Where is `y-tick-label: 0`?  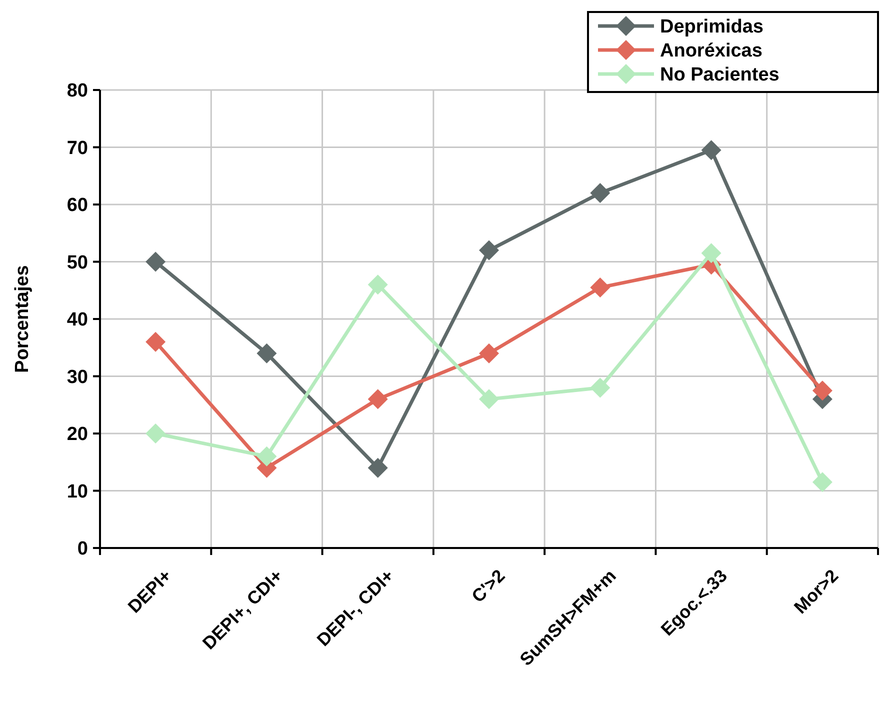
y-tick-label: 0 is located at coordinates (82, 549).